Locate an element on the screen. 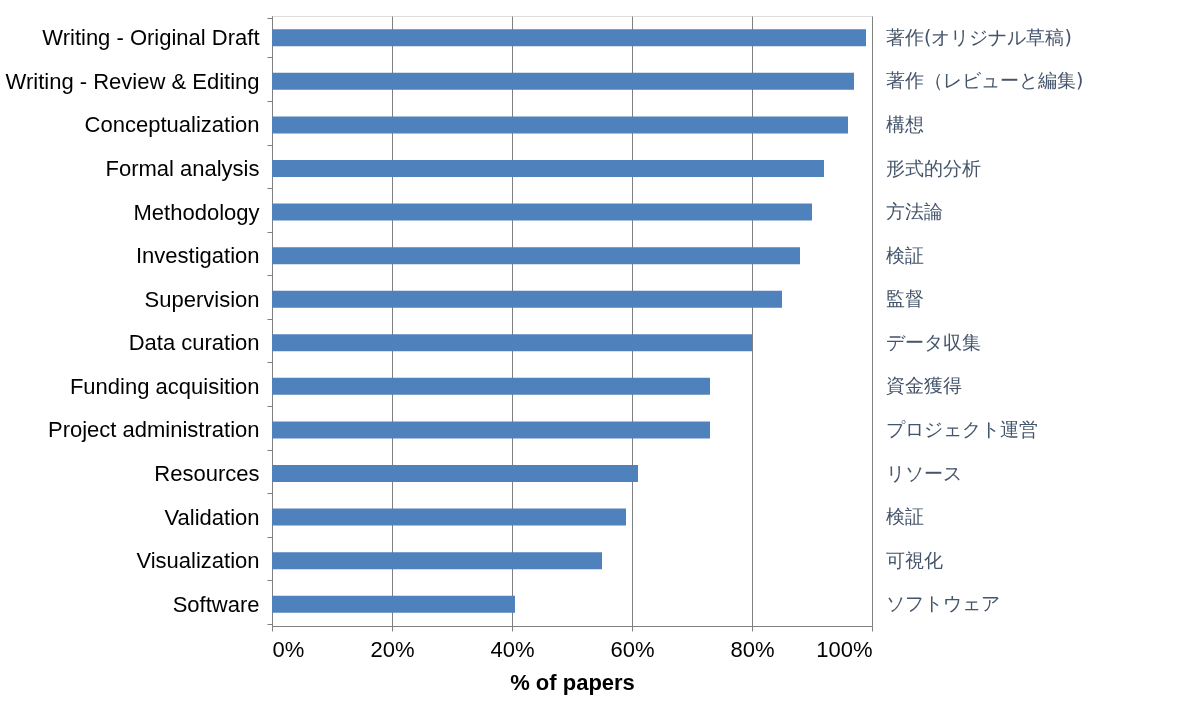  x-tick-label: 100% is located at coordinates (844, 649).